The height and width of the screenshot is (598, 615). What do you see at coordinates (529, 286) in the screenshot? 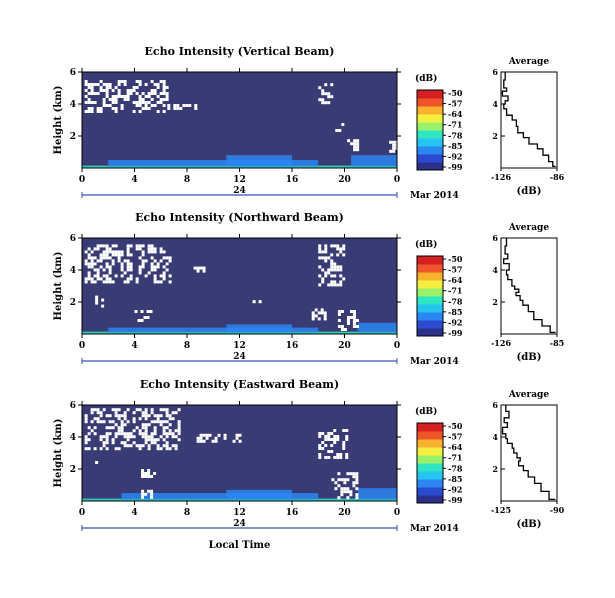
I see `average-profile-line` at bounding box center [529, 286].